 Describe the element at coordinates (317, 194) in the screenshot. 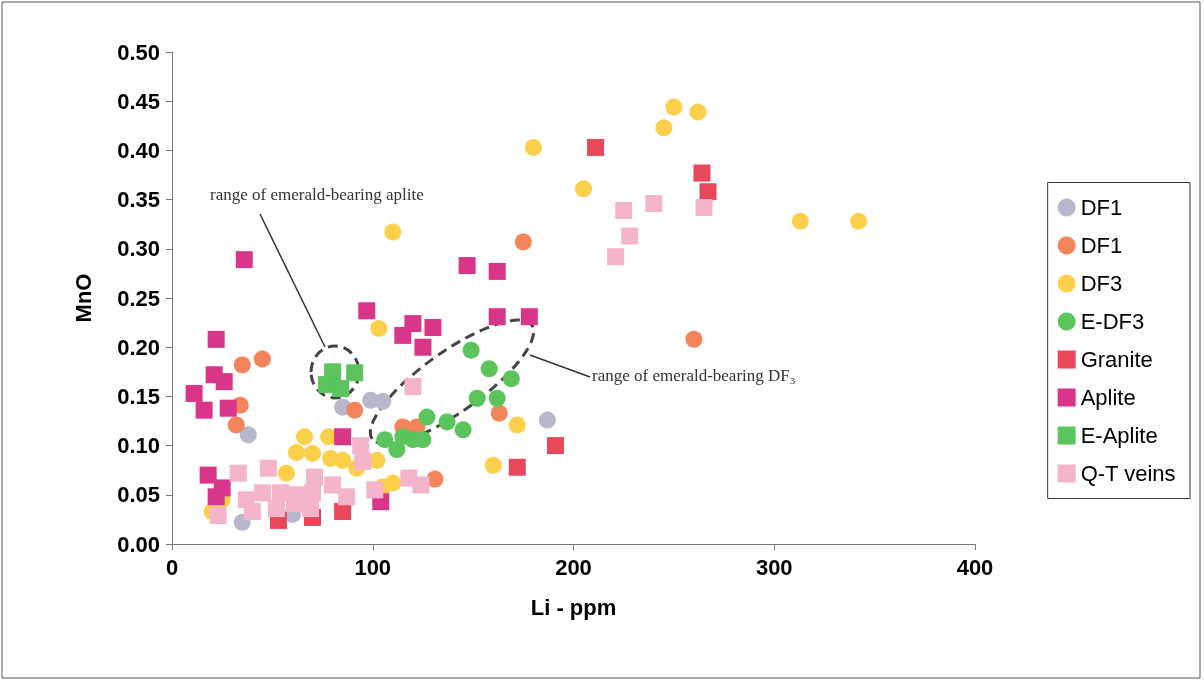

I see `annotation: range of emerald-bearing aplite` at that location.